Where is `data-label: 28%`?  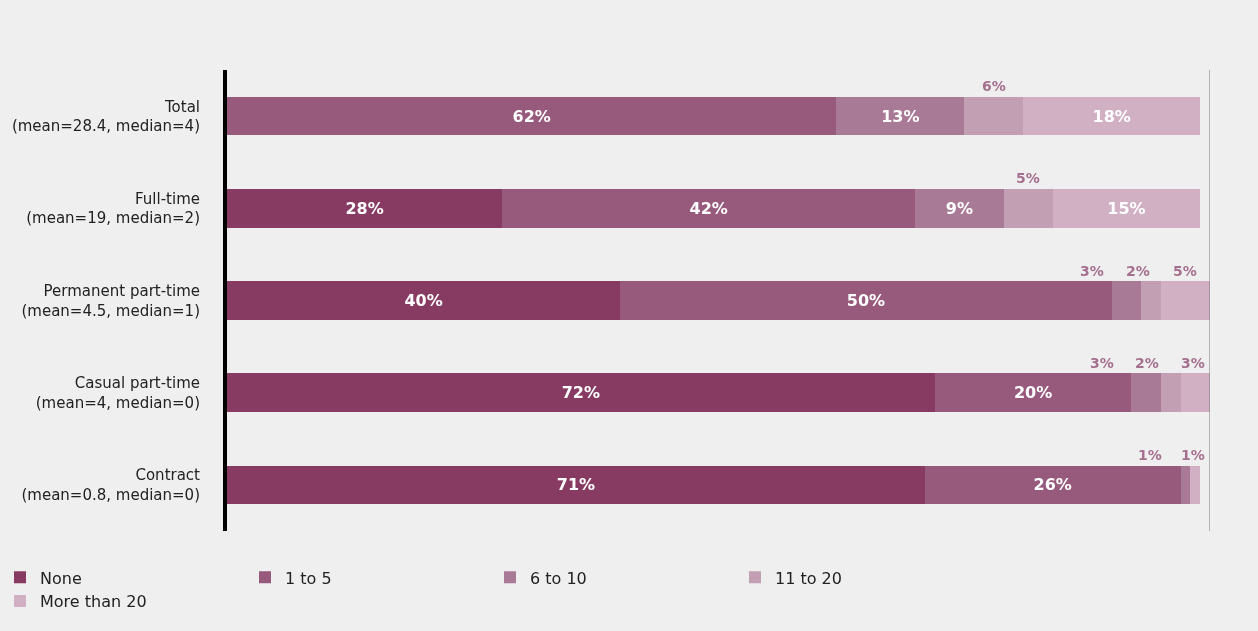 data-label: 28% is located at coordinates (364, 208).